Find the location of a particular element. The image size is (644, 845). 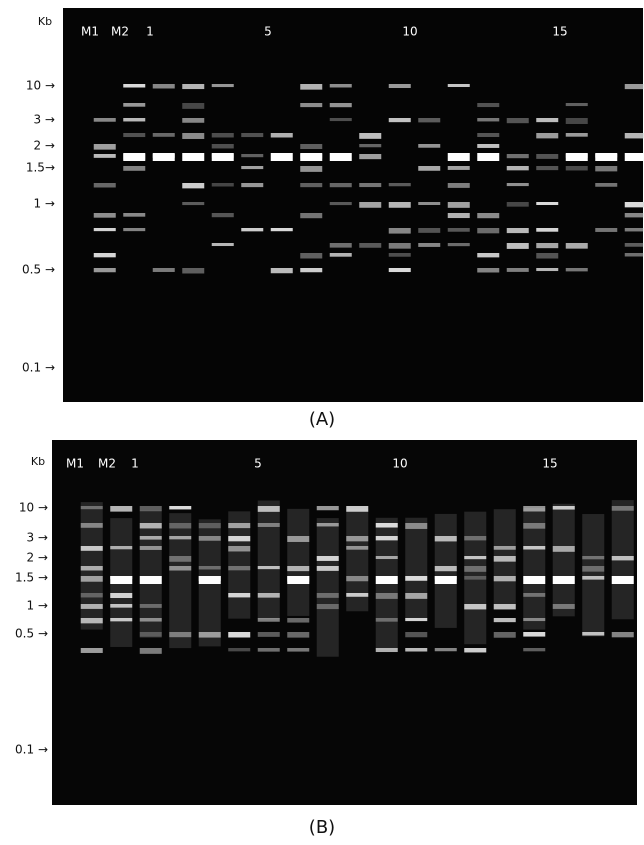

lane-label: 15 is located at coordinates (559, 32).